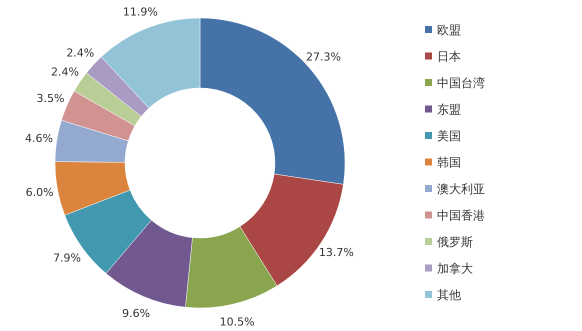  What do you see at coordinates (323, 57) in the screenshot?
I see `data-label: 27.3%` at bounding box center [323, 57].